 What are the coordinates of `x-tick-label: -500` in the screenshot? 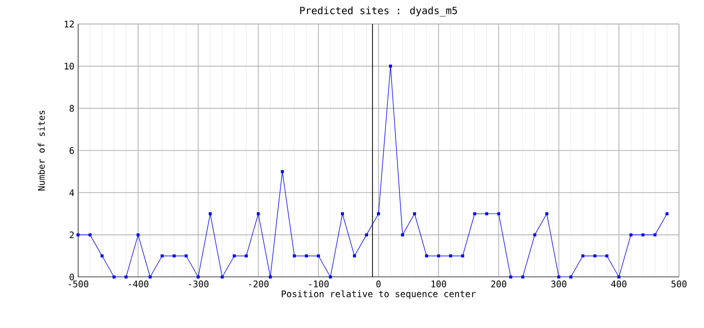 It's located at (78, 284).